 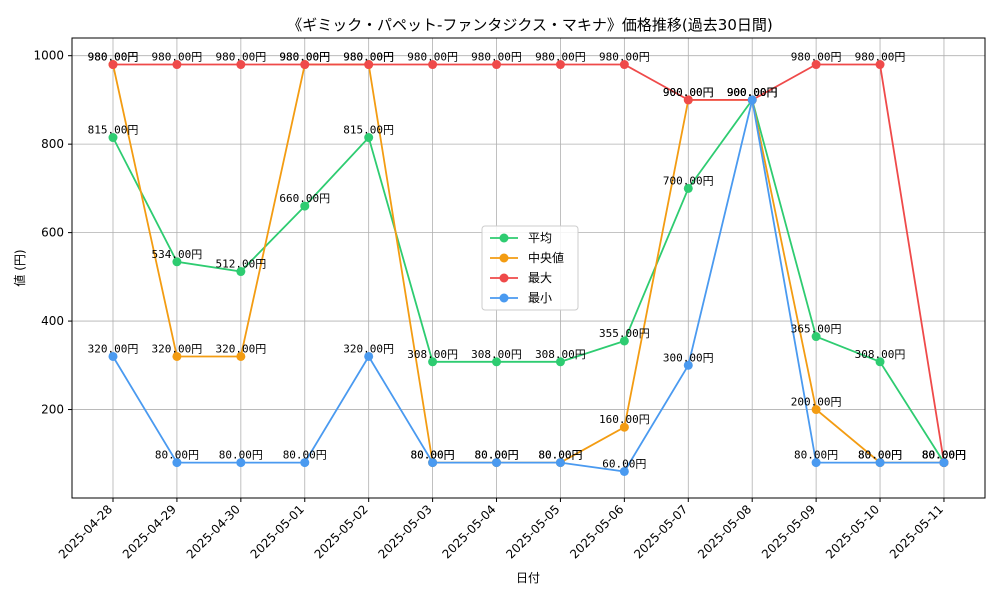 What do you see at coordinates (816, 402) in the screenshot?
I see `data-label: 200.00円` at bounding box center [816, 402].